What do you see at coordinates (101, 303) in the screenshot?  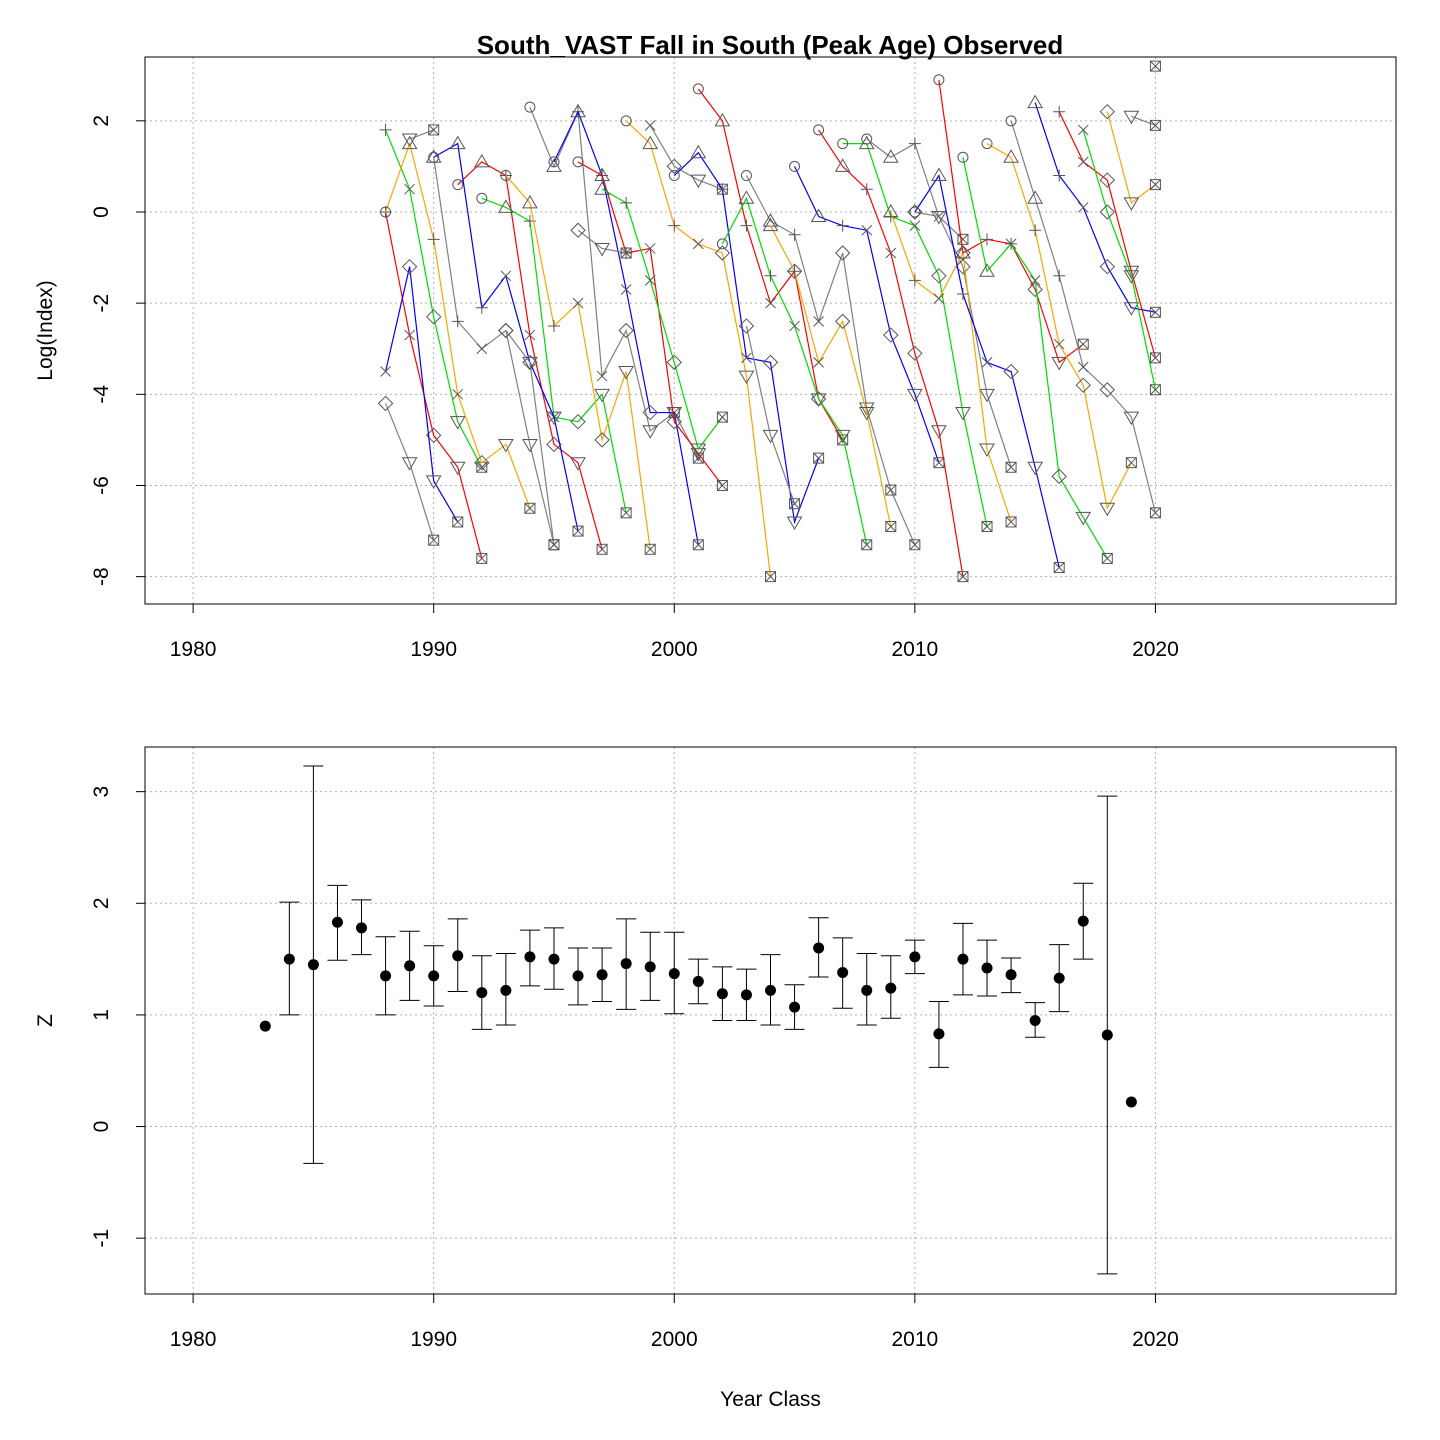 I see `y-tick-label: -2` at bounding box center [101, 303].